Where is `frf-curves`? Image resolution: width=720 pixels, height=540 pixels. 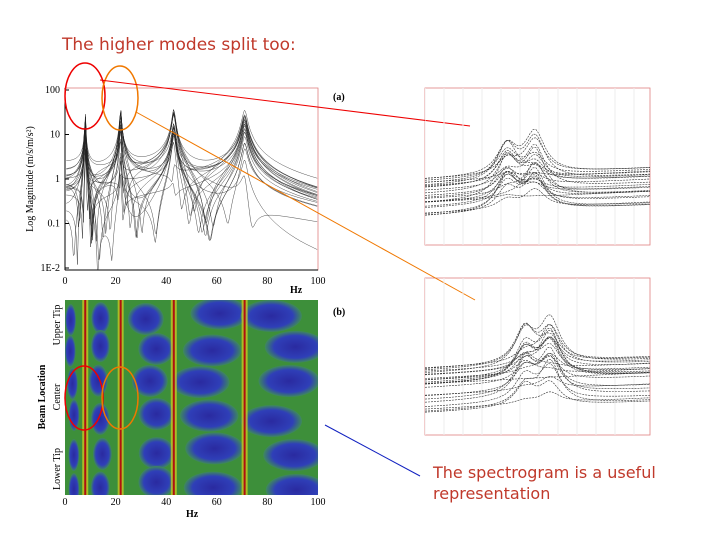
frf-curves is located at coordinates (192, 189).